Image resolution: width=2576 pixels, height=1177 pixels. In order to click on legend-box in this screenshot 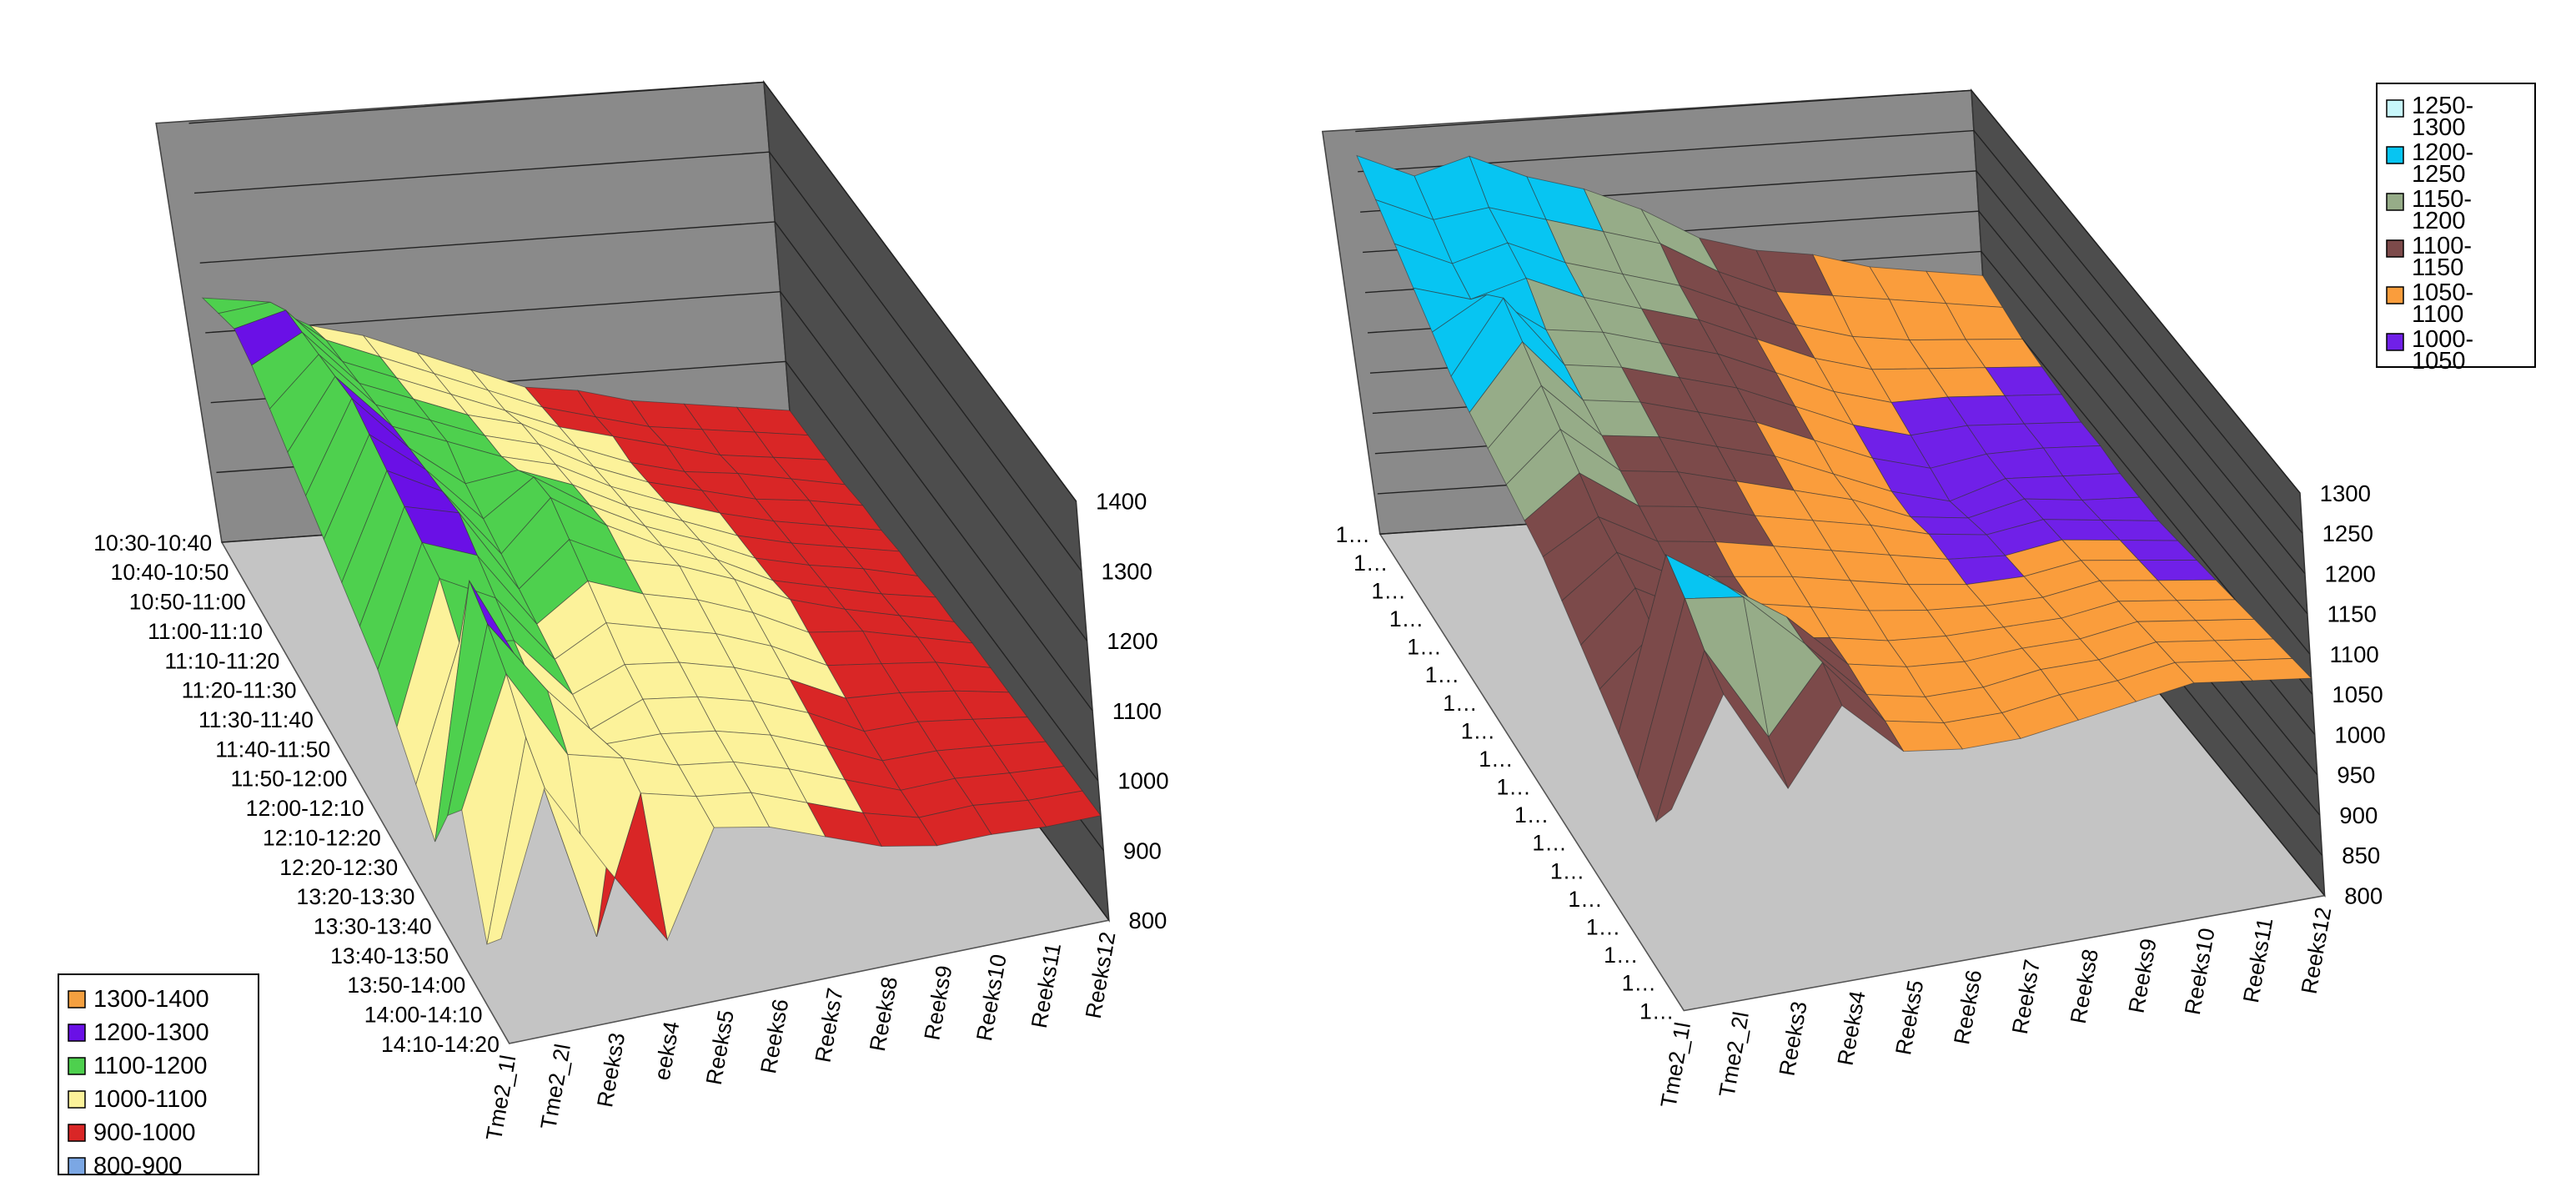, I will do `click(158, 1074)`.